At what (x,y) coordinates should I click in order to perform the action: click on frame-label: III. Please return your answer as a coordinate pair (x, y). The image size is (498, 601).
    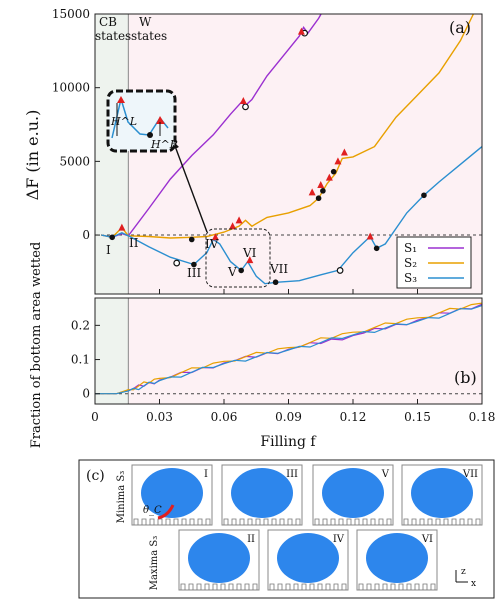
    Looking at the image, I should click on (292, 474).